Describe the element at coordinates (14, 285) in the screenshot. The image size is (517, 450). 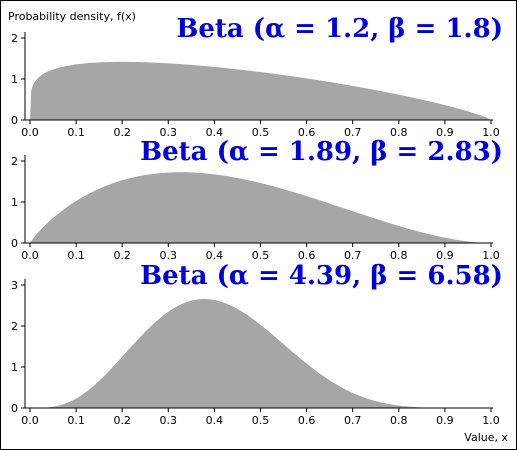
I see `y-tick-label: 3` at that location.